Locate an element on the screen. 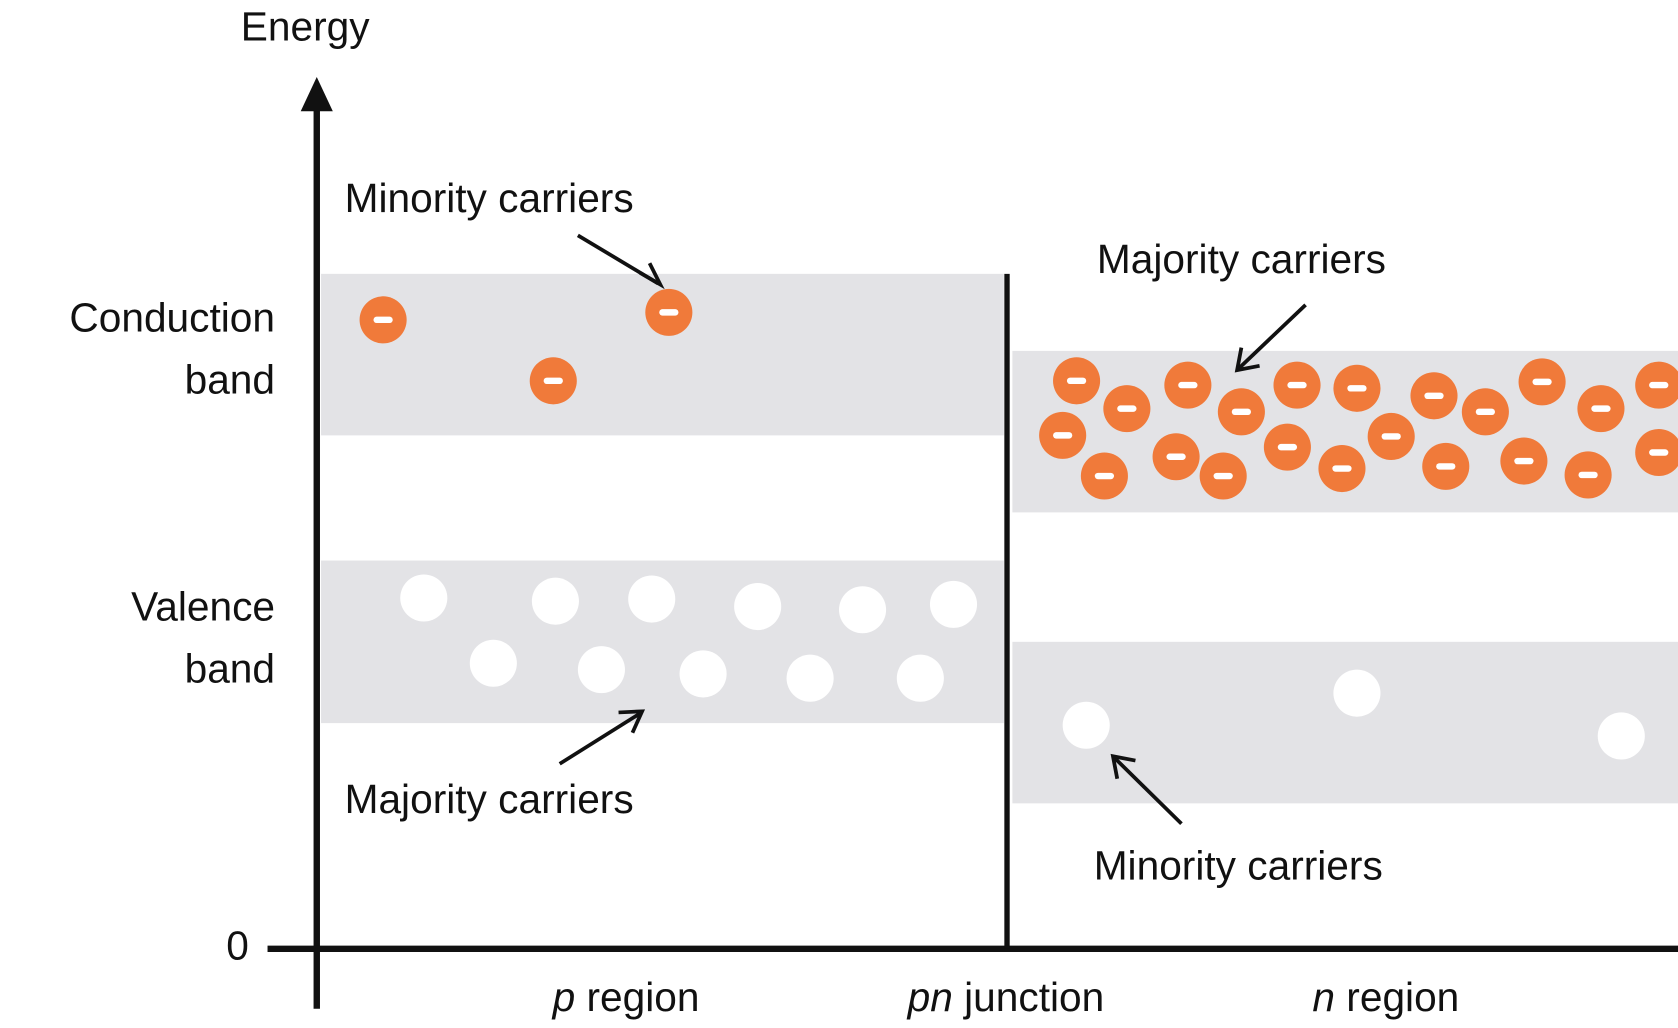 The width and height of the screenshot is (1678, 1028). x-label-italic: pn is located at coordinates (929, 997).